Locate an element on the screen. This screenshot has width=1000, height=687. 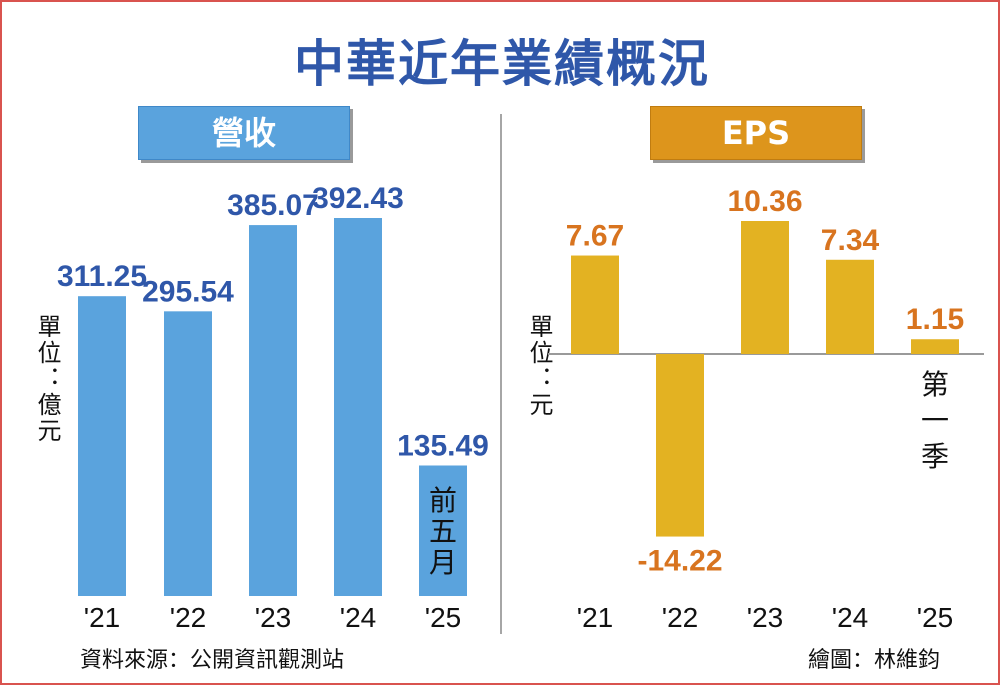
revenue-unit-label: 單位：億元 is located at coordinates (47, 379).